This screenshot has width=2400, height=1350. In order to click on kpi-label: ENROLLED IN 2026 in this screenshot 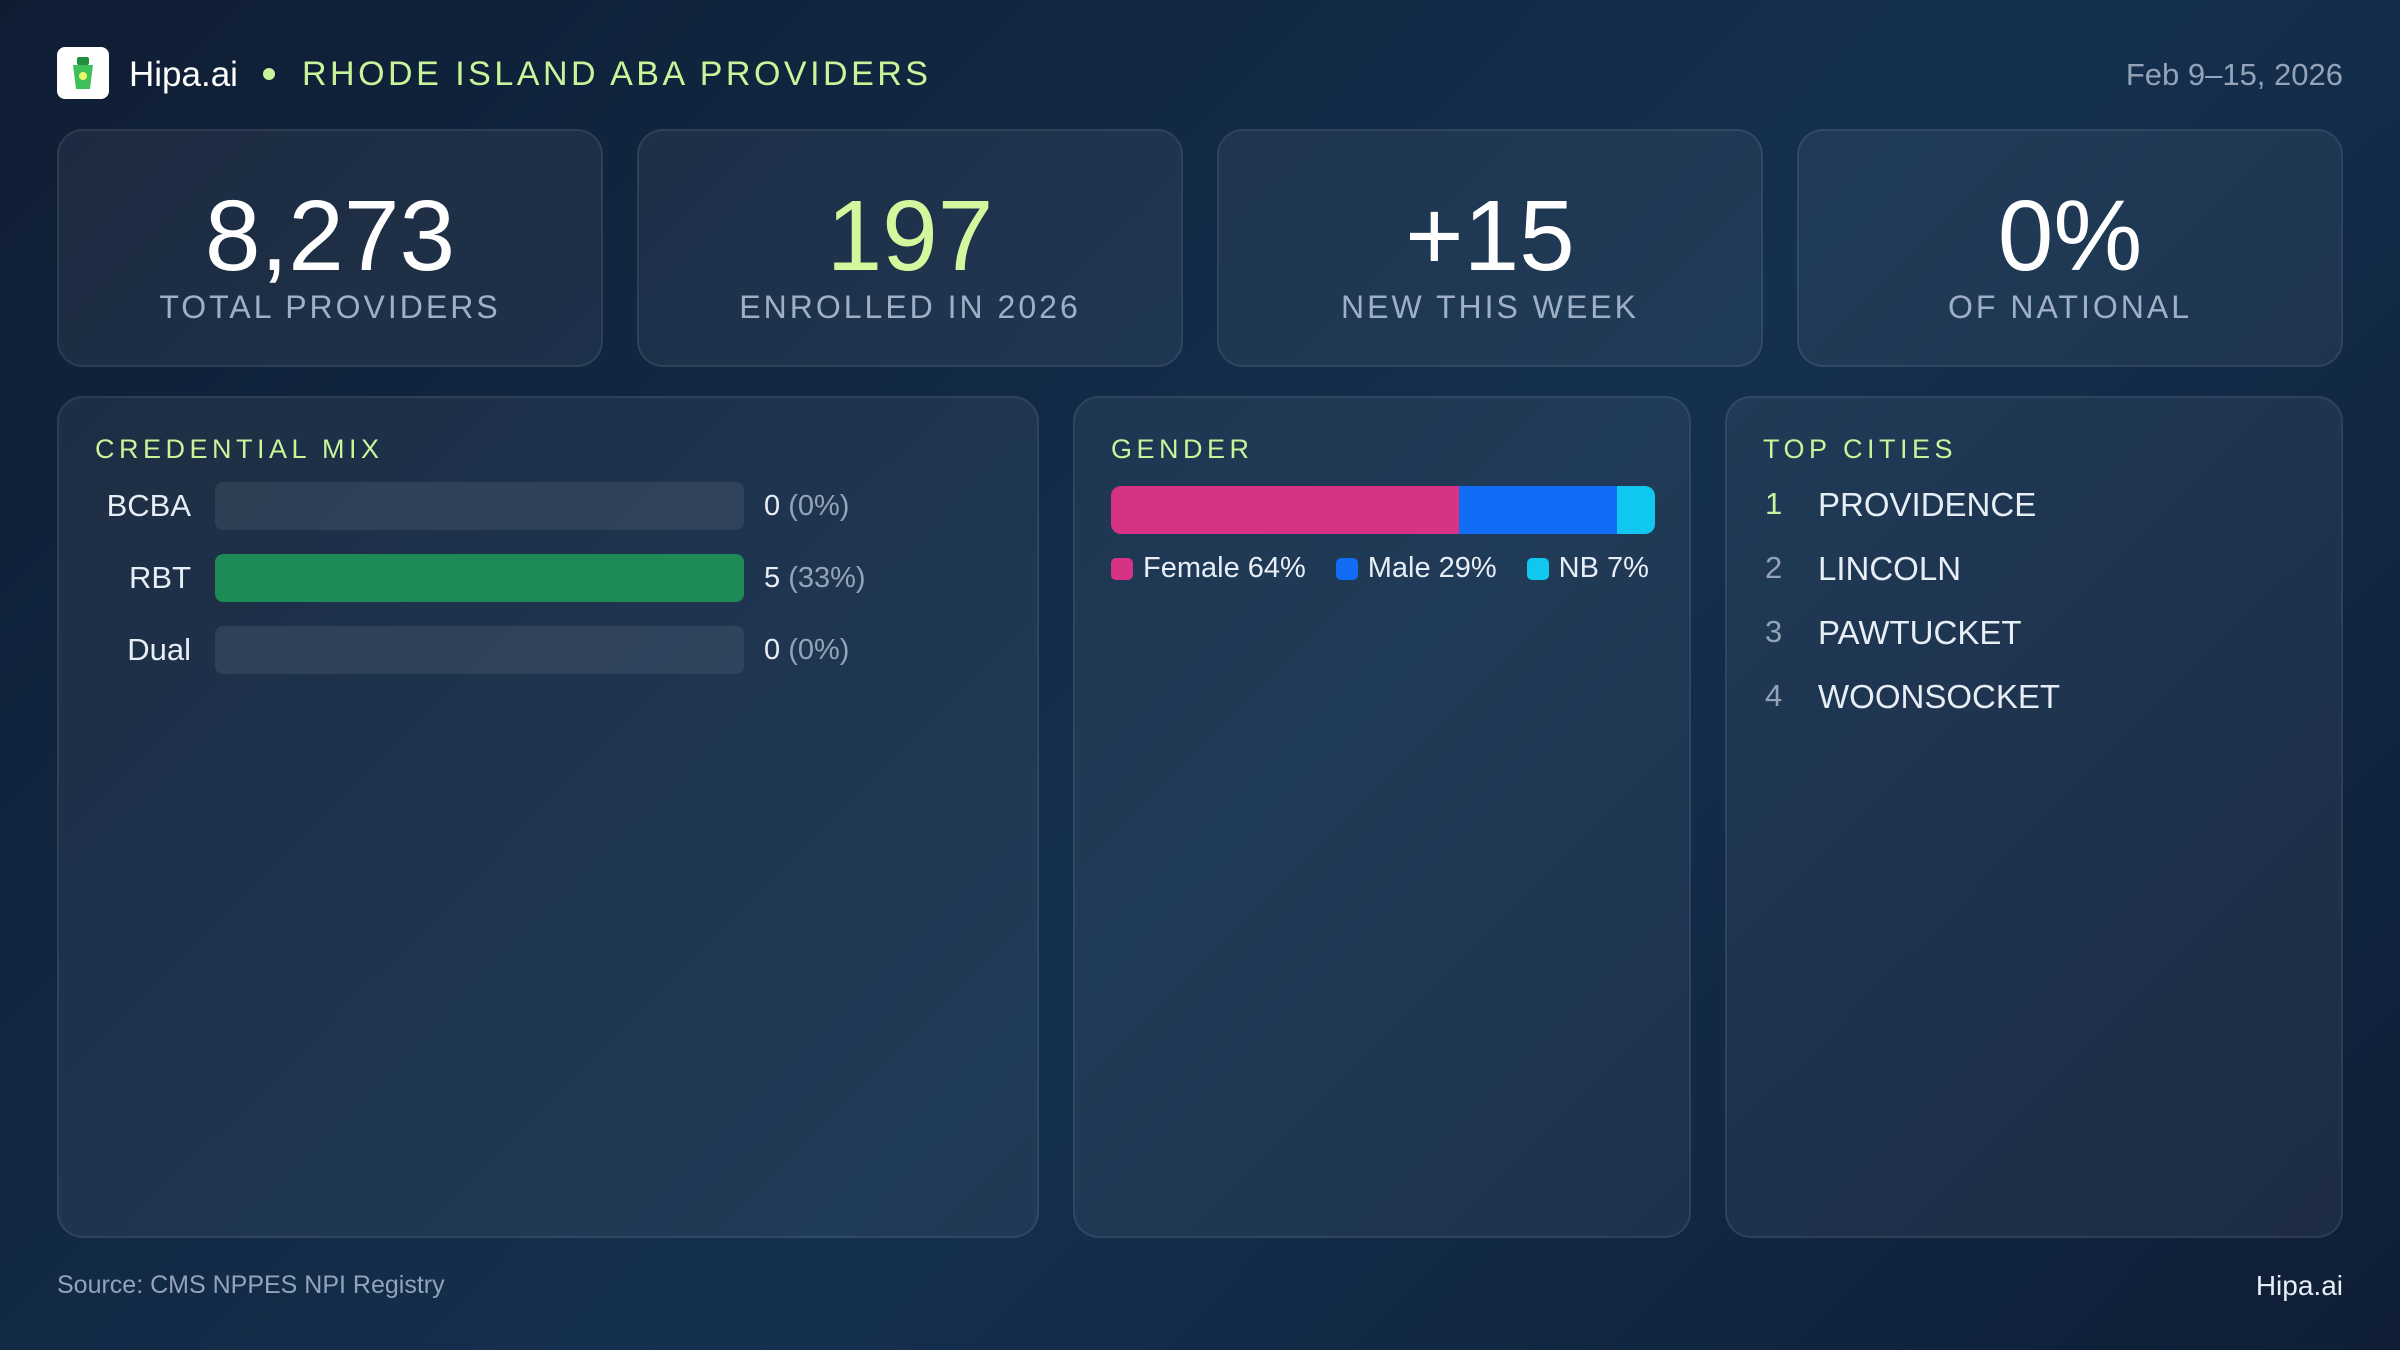, I will do `click(910, 307)`.